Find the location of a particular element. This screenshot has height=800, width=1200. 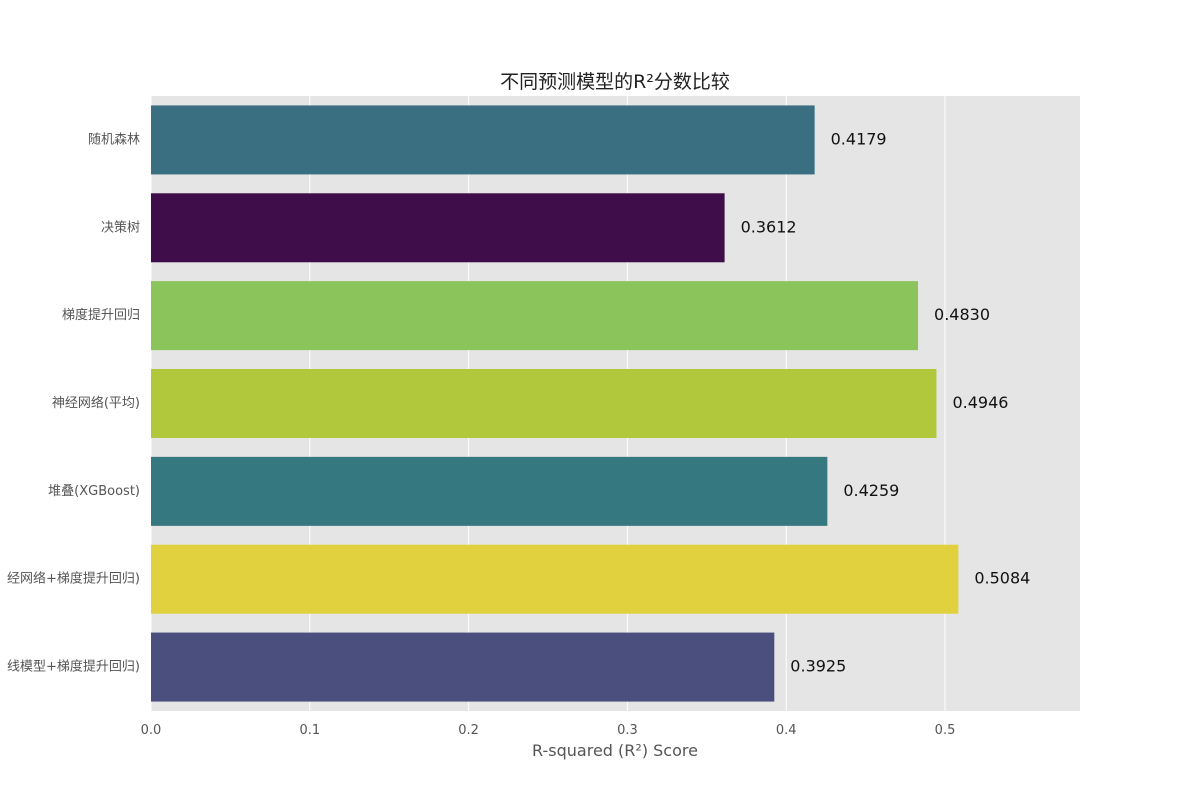

category-label: 梯度提升回归 is located at coordinates (101, 315).